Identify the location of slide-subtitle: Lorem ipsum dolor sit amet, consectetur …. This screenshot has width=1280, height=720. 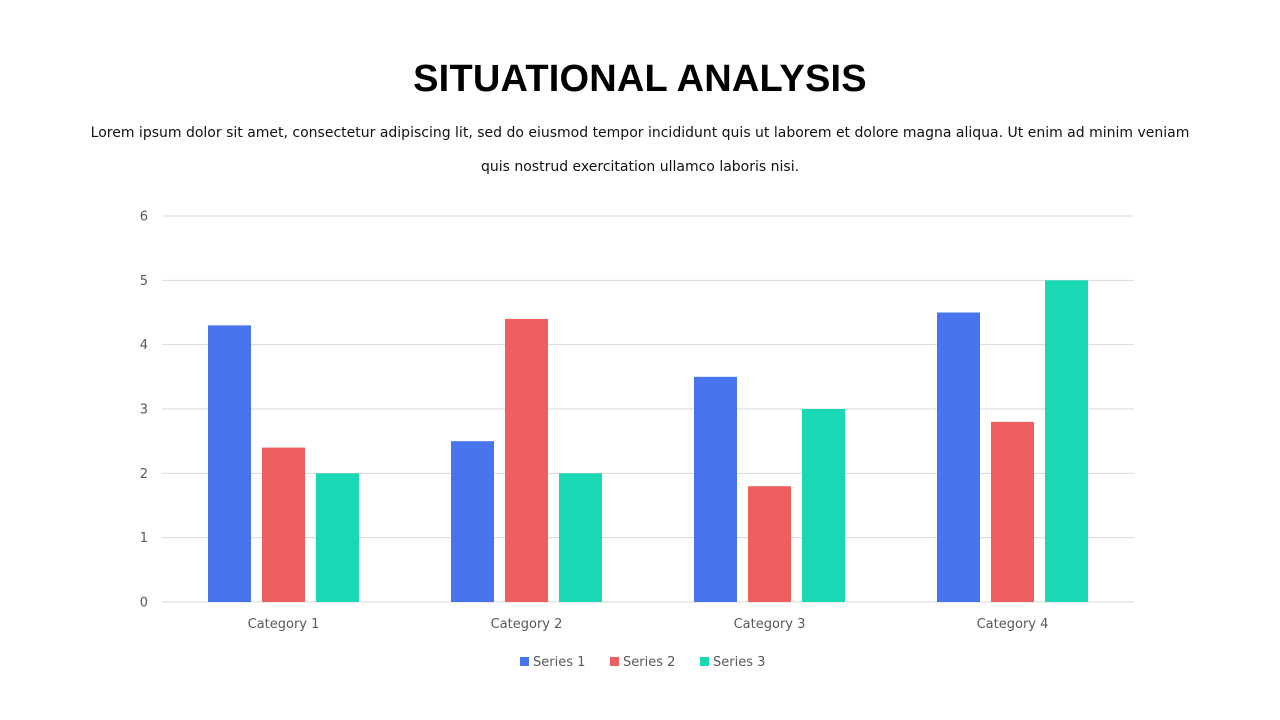
(640, 150).